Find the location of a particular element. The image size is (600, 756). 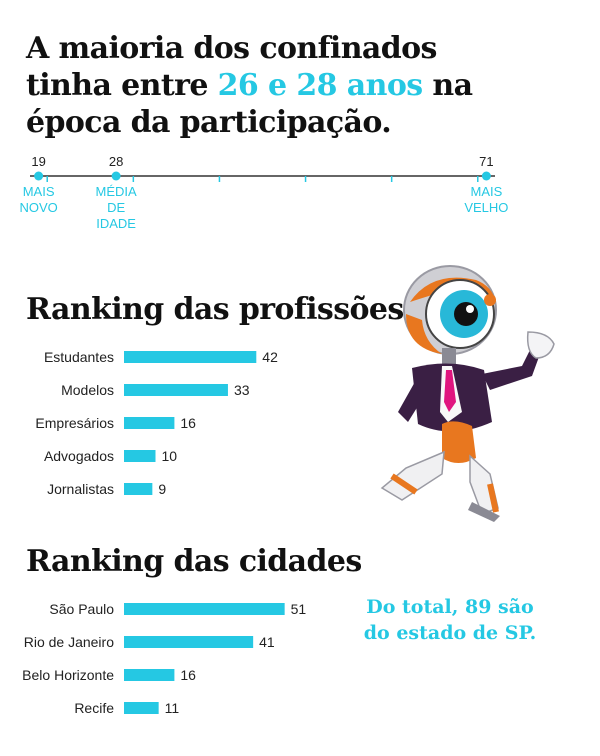

timeline-marker-value: 28 is located at coordinates (116, 161).